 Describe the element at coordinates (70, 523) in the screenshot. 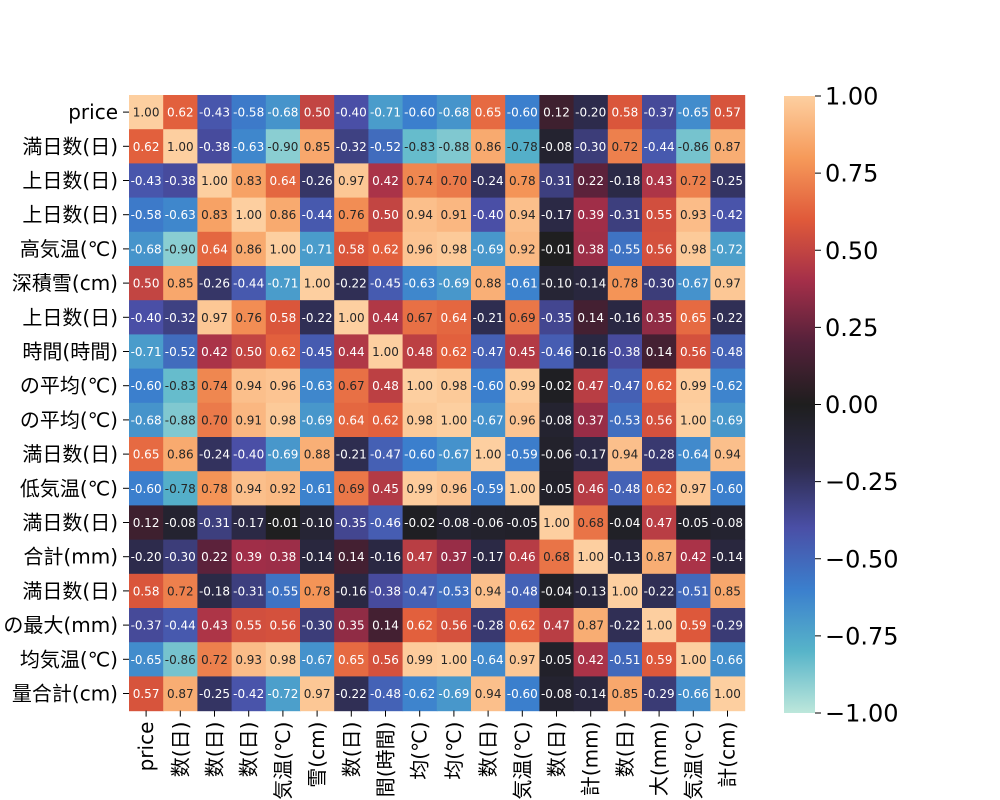

I see `row-label: 満日数(日)` at that location.